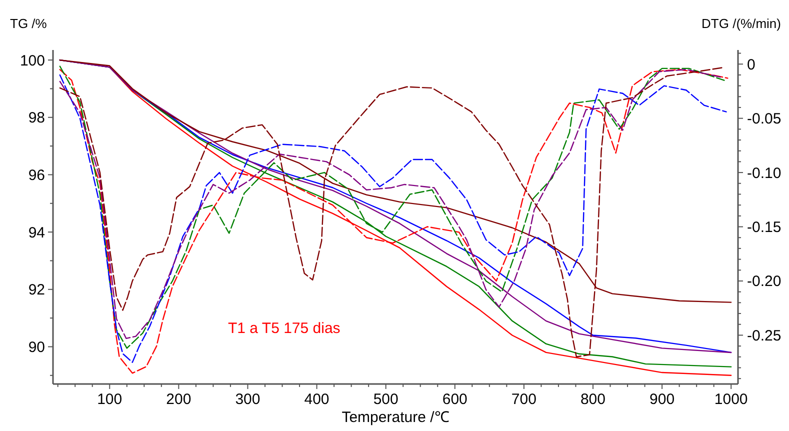 This screenshot has width=789, height=431. What do you see at coordinates (247, 399) in the screenshot?
I see `x-tick-label: 300` at bounding box center [247, 399].